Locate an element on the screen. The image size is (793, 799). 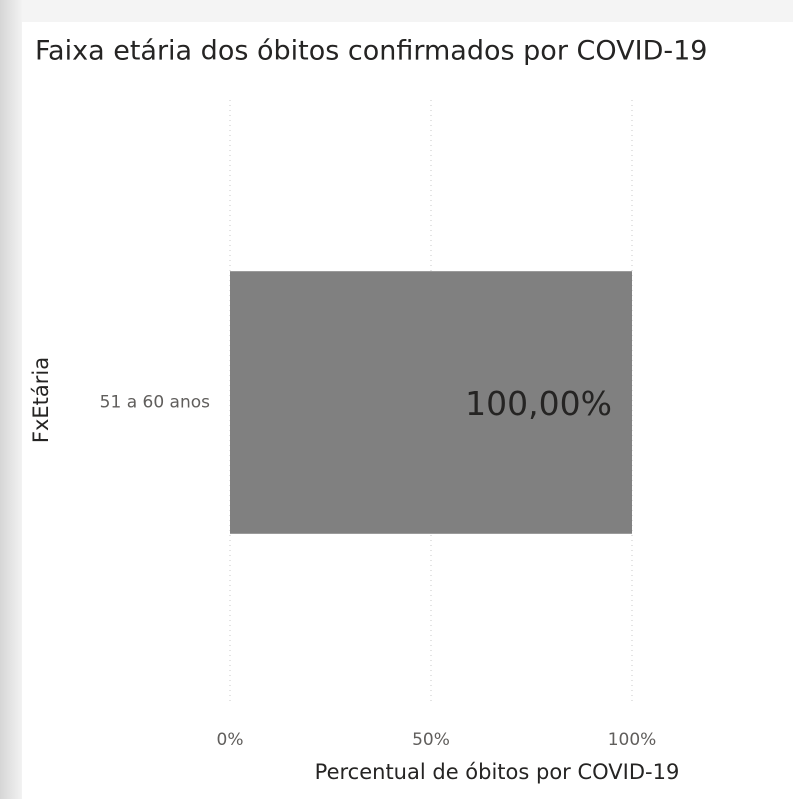
panel-shadow is located at coordinates (11, 399).